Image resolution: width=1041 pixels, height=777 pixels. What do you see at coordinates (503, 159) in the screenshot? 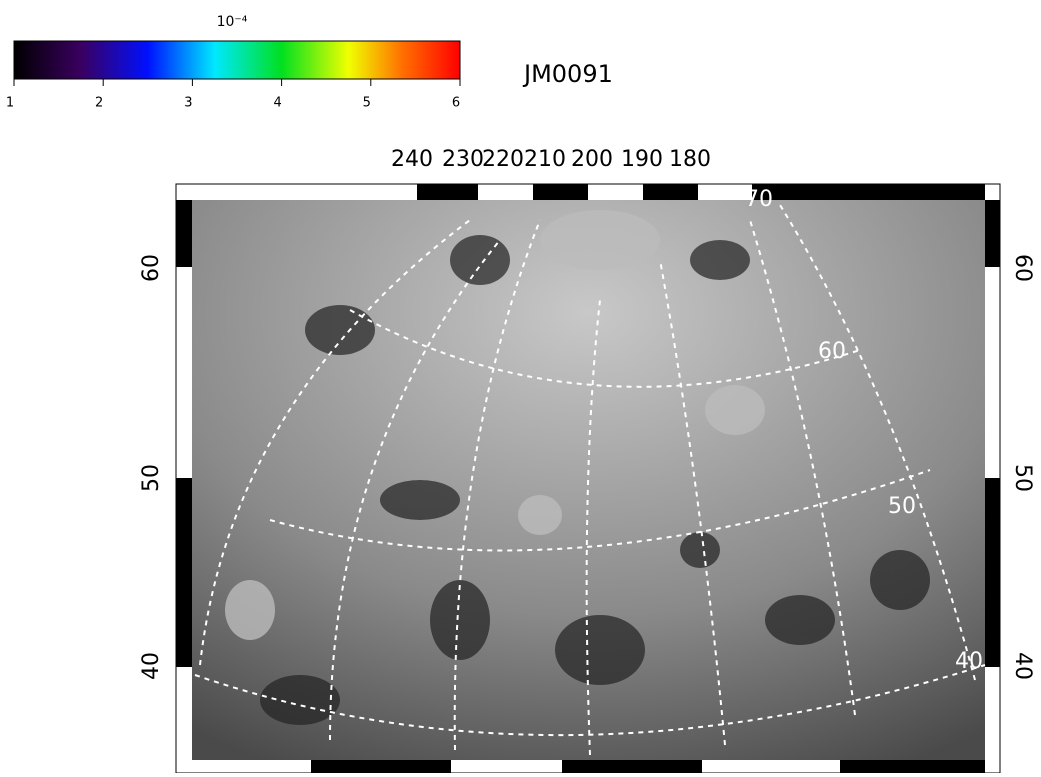
I see `top-axis-label: 220` at bounding box center [503, 159].